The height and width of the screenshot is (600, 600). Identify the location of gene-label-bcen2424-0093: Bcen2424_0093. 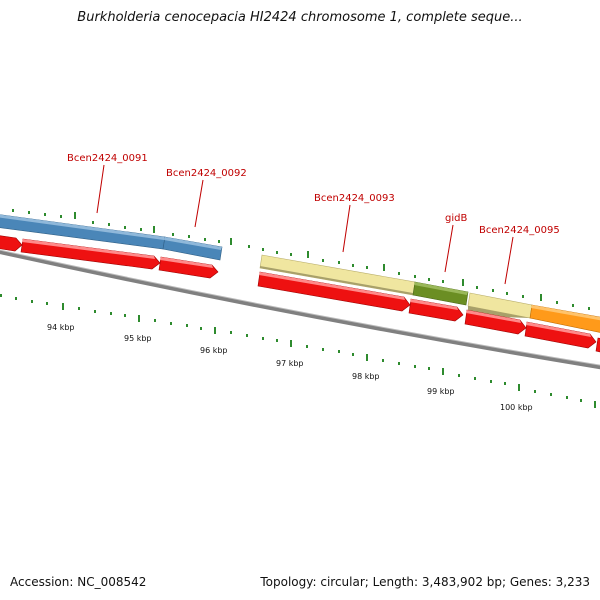
(354, 198).